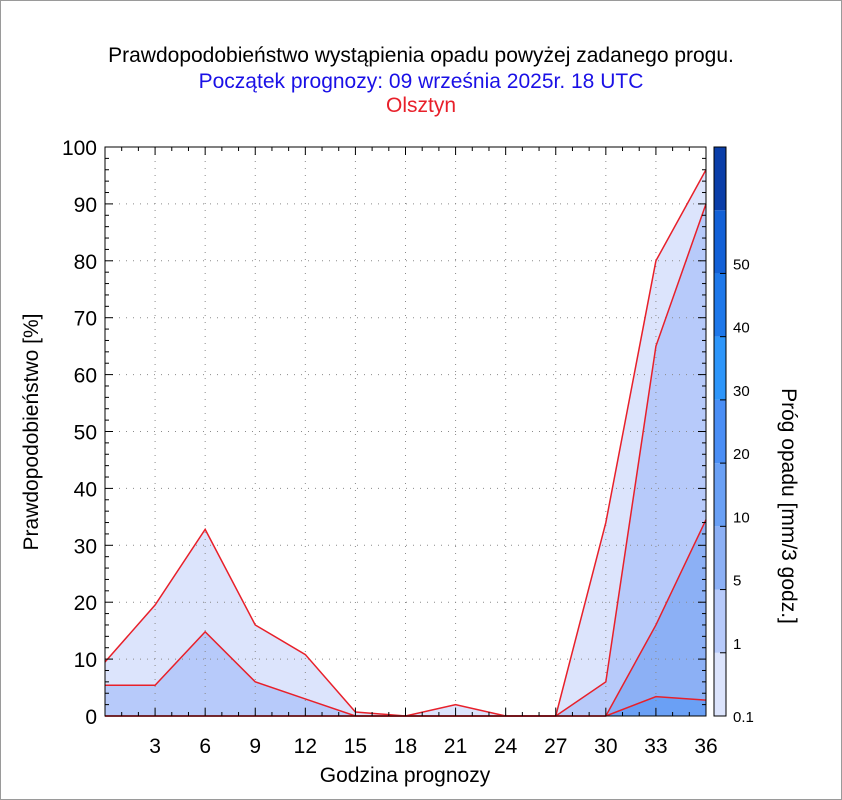  Describe the element at coordinates (85, 660) in the screenshot. I see `y-tick-label: 10` at that location.